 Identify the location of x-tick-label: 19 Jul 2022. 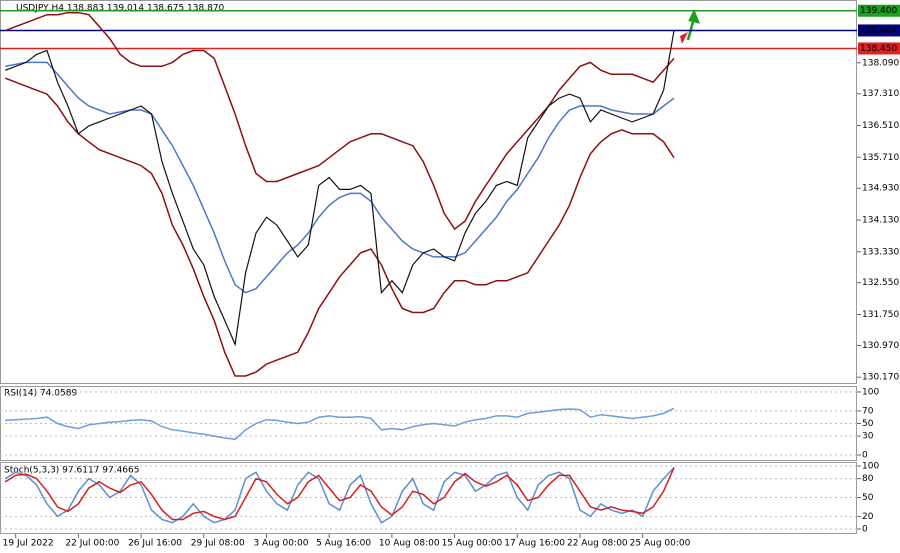
(28, 544).